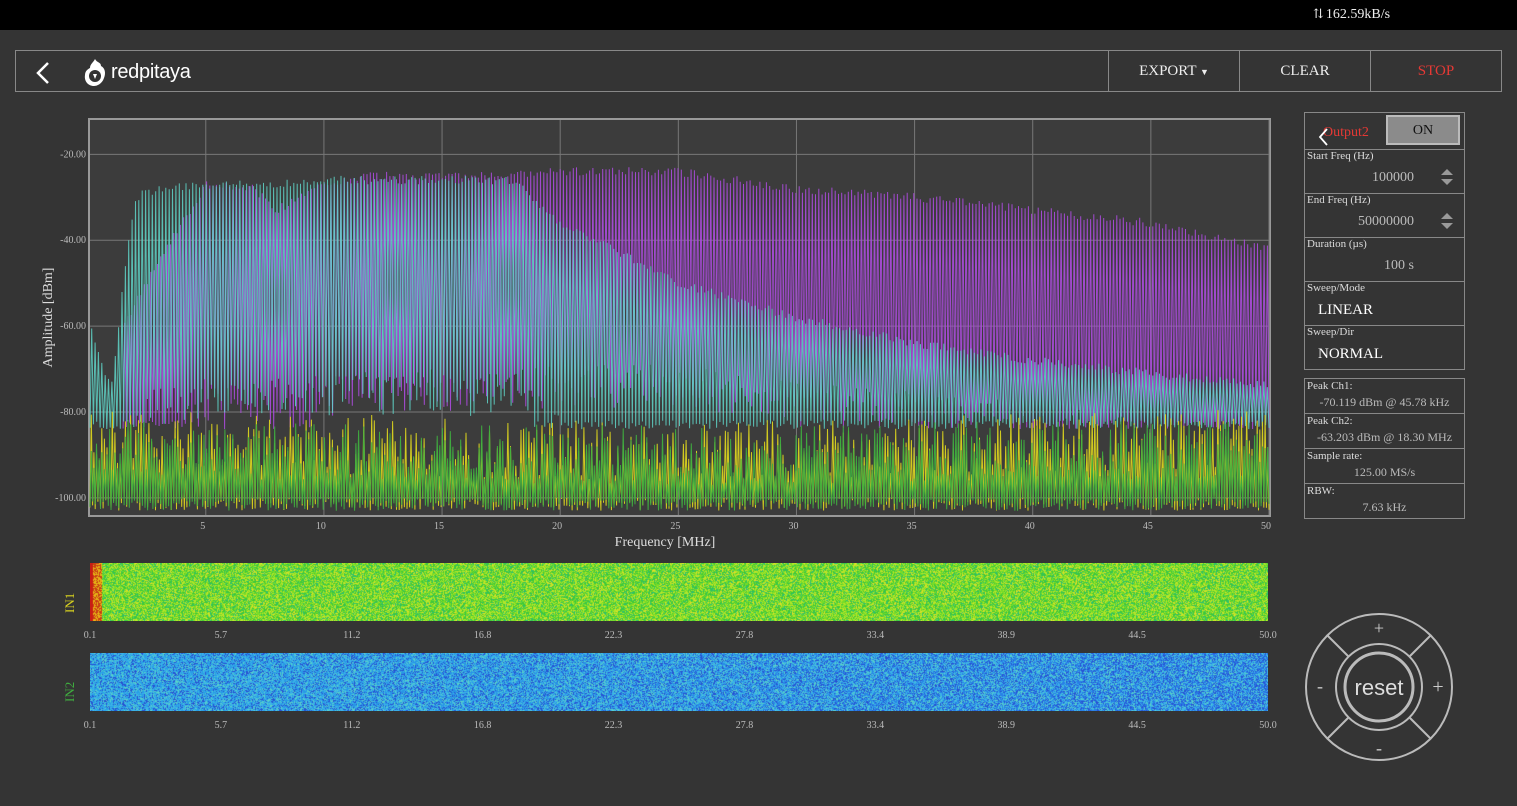 This screenshot has width=1517, height=806. I want to click on x-tick-label: 35, so click(912, 526).